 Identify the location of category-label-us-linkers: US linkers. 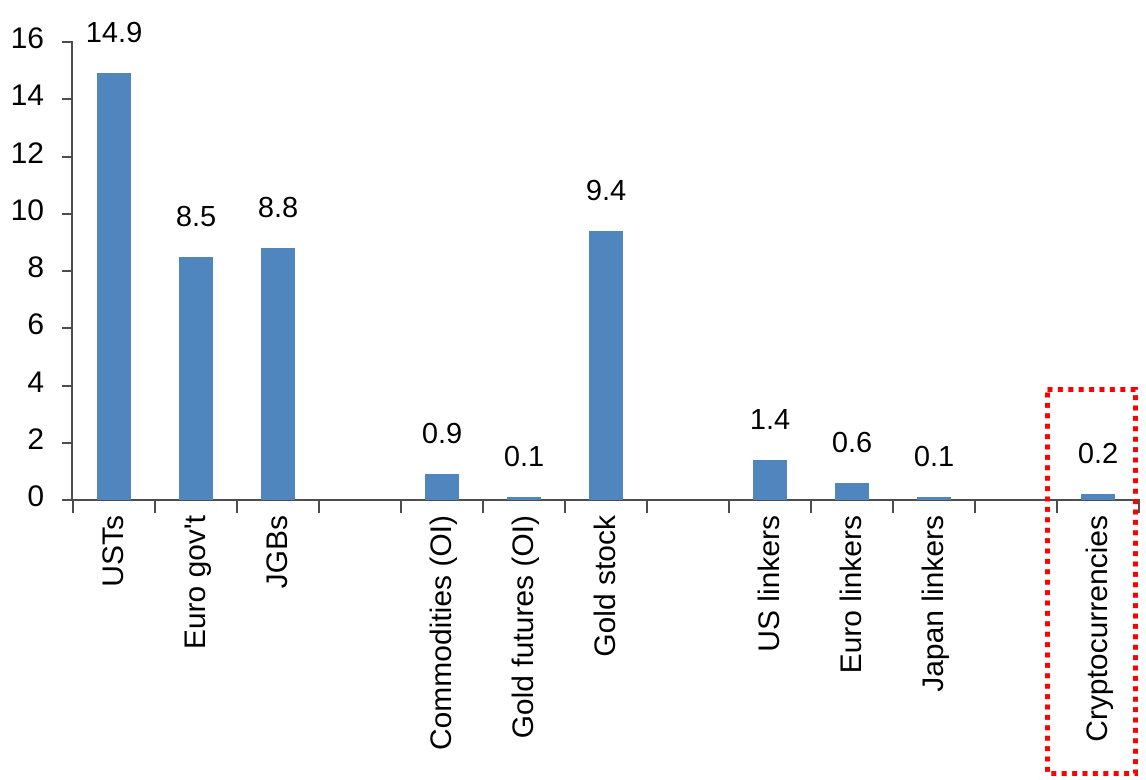
(769, 583).